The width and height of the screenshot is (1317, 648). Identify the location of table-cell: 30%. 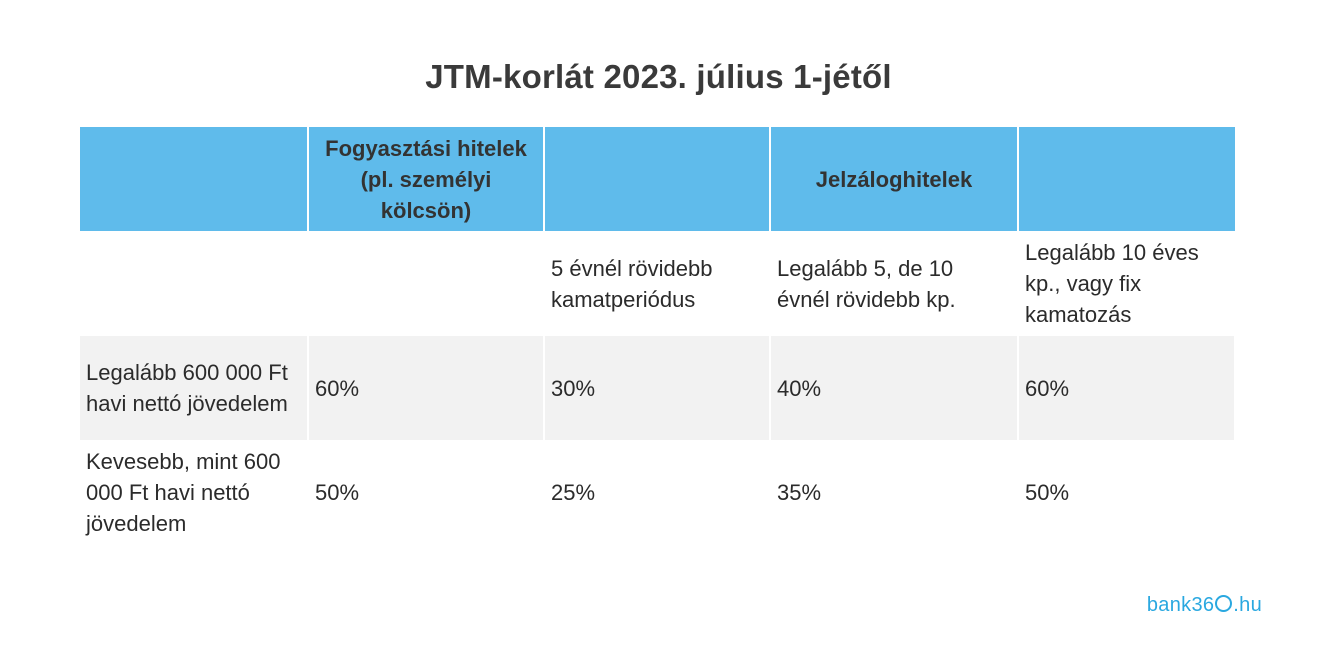
(657, 388).